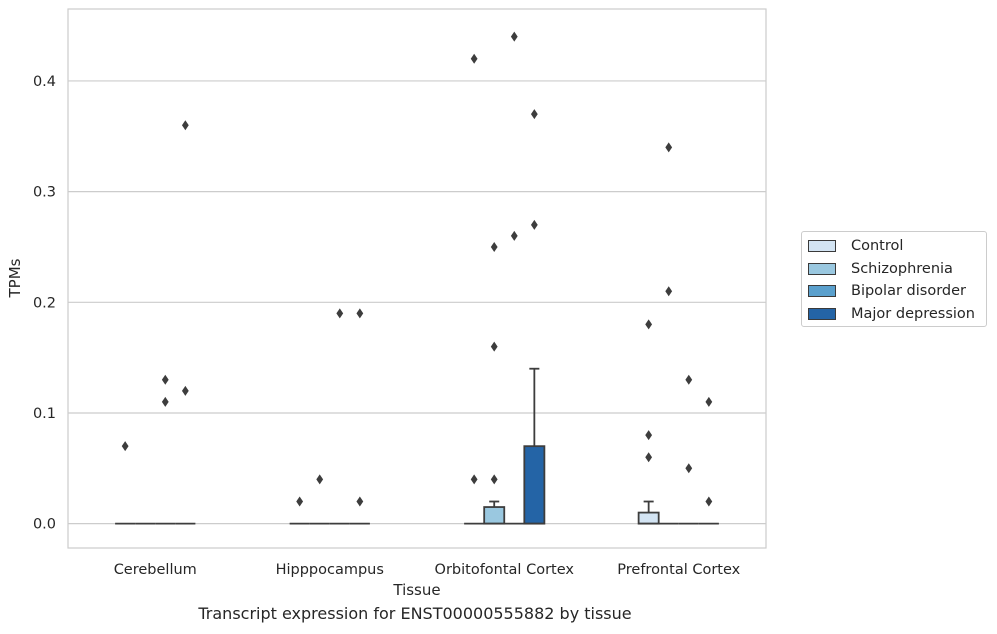  I want to click on x-tick-label: Cerebellum, so click(155, 570).